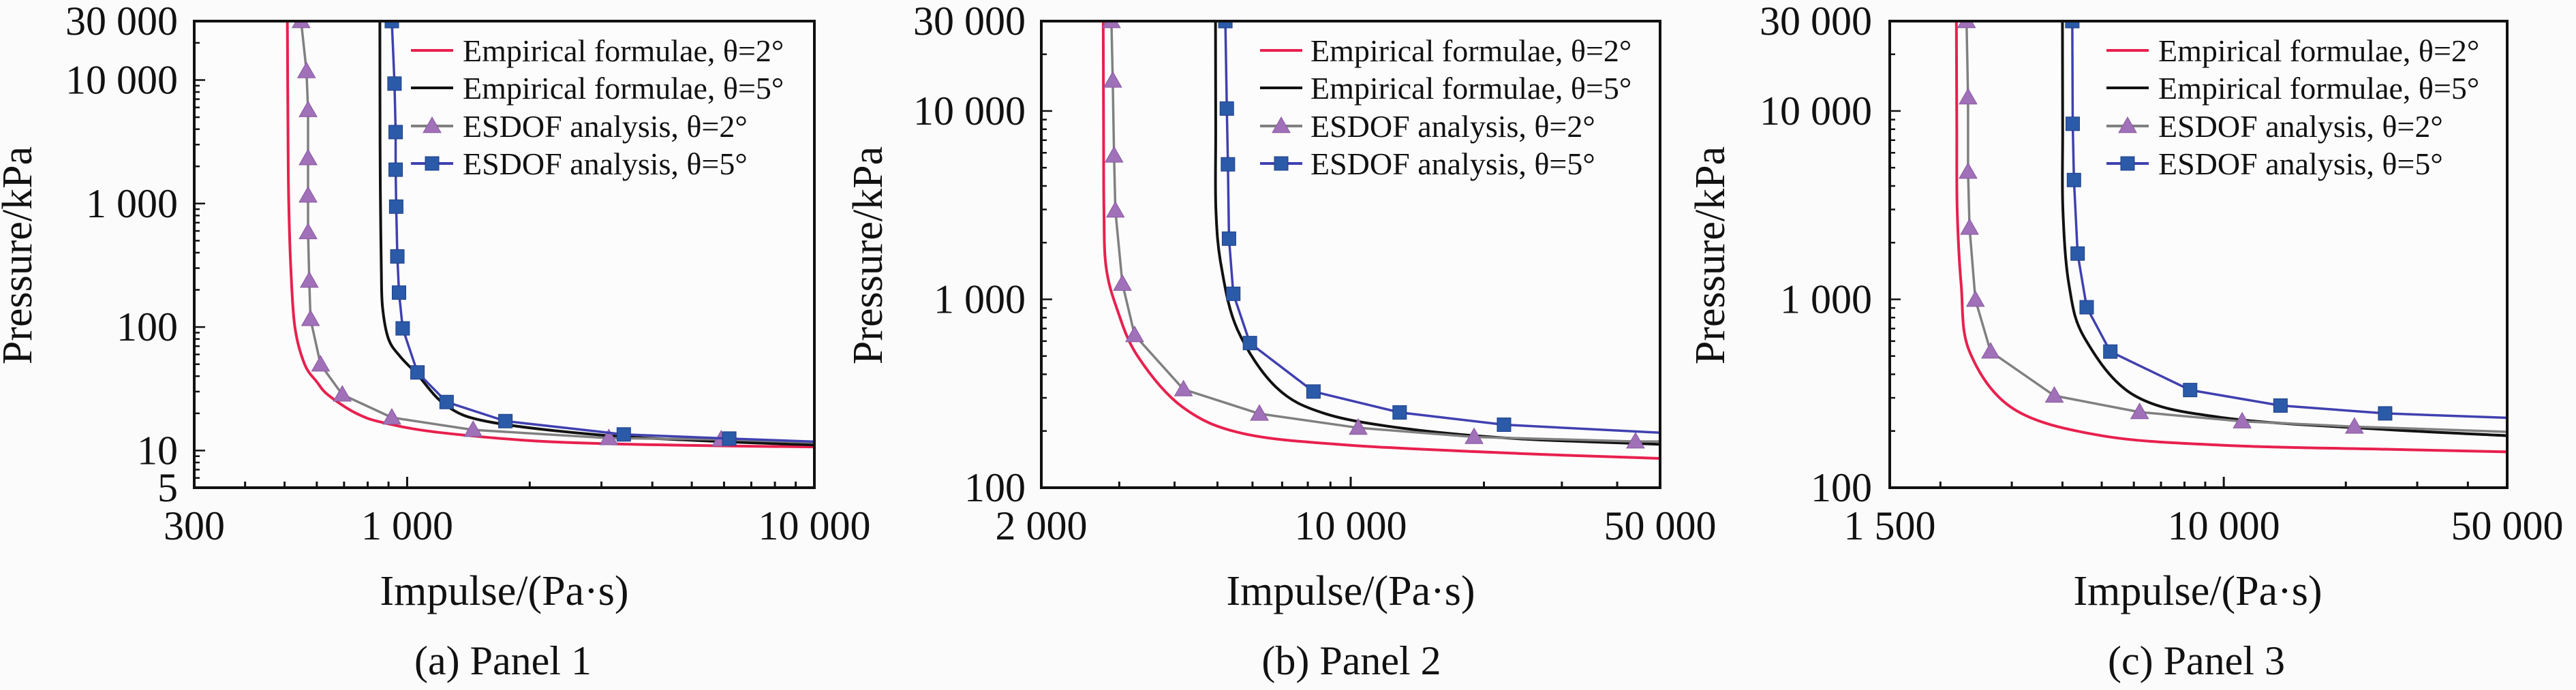 The width and height of the screenshot is (2576, 690). I want to click on y-tick-label: 10, so click(157, 451).